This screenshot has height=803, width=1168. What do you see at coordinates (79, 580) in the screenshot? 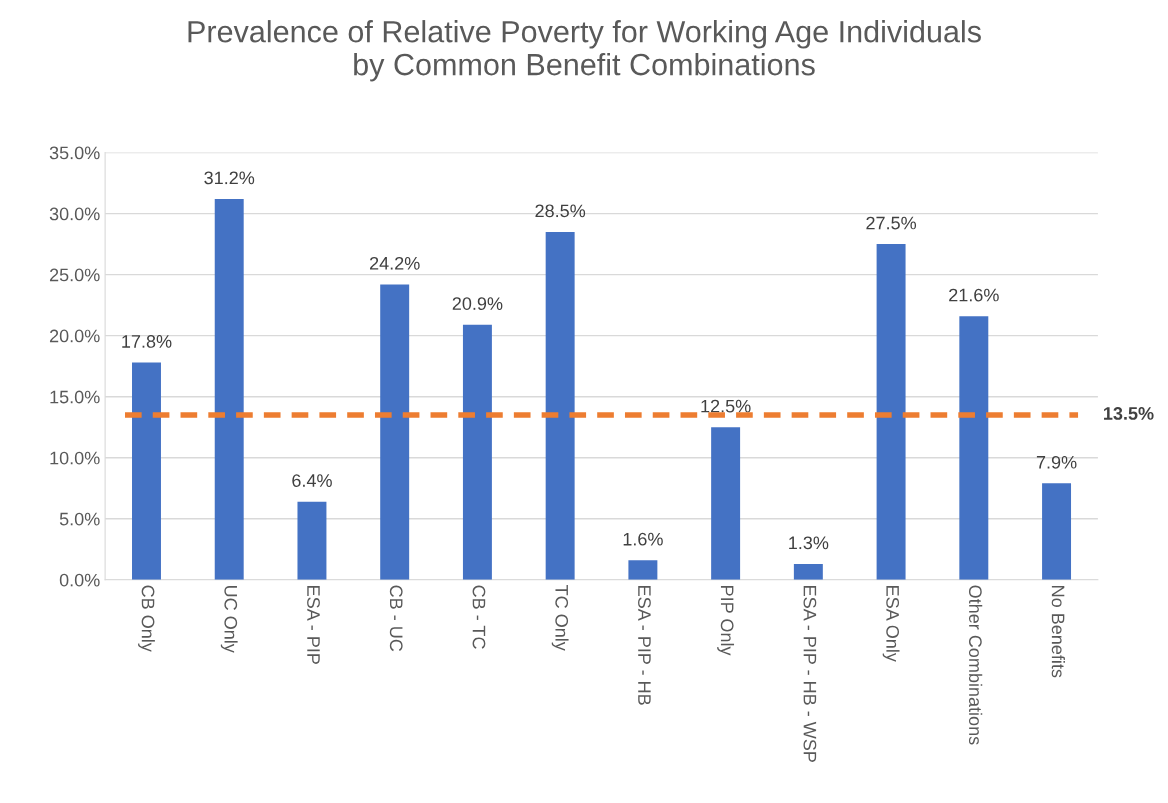
I see `y-tick-label: 0.0%` at bounding box center [79, 580].